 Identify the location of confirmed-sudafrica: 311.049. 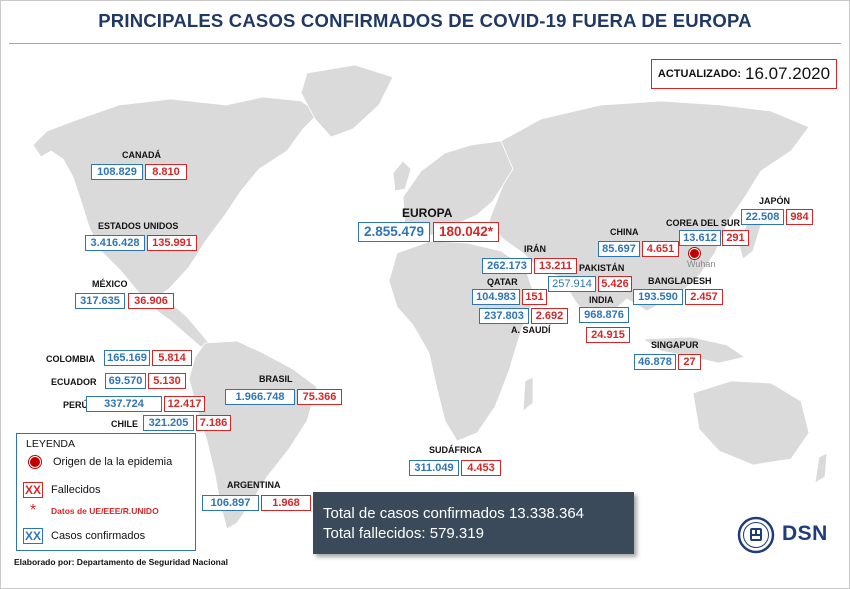
(434, 468).